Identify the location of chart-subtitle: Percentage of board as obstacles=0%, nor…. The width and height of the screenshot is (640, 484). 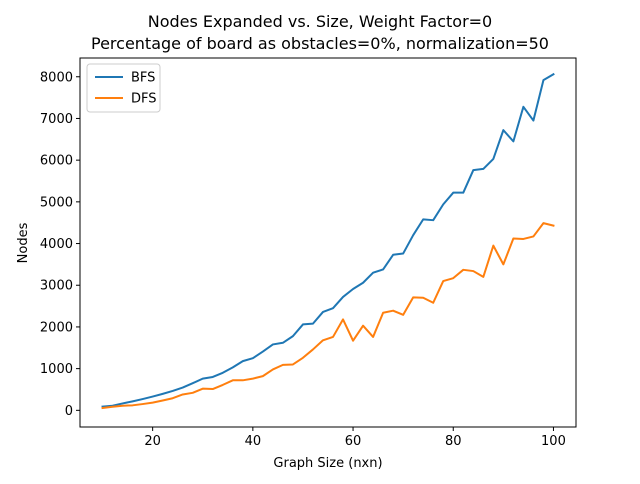
(320, 43).